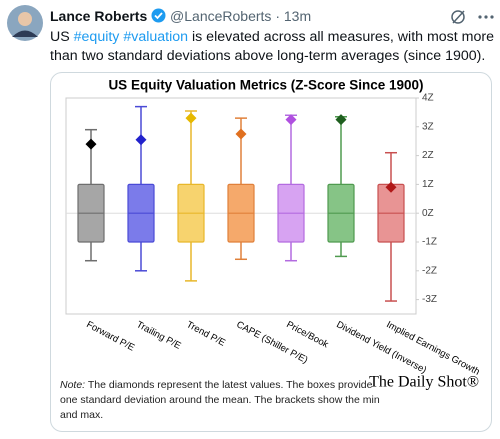 This screenshot has height=439, width=500. Describe the element at coordinates (428, 184) in the screenshot. I see `y-tick-label: 1Z` at that location.